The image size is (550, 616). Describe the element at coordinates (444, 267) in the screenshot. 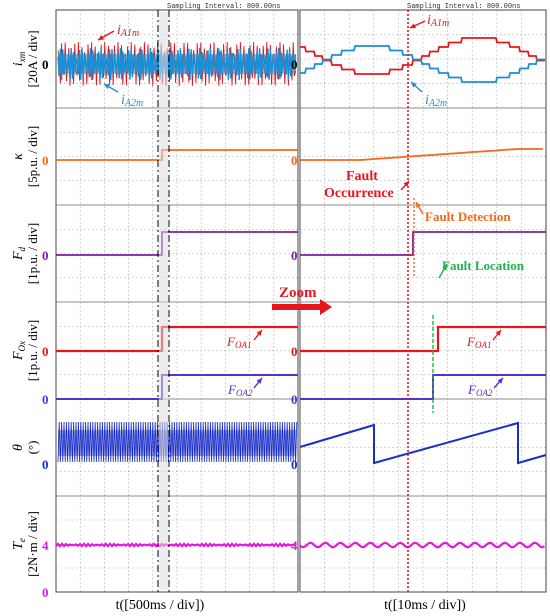

I see `arrow-fault-location-head` at that location.